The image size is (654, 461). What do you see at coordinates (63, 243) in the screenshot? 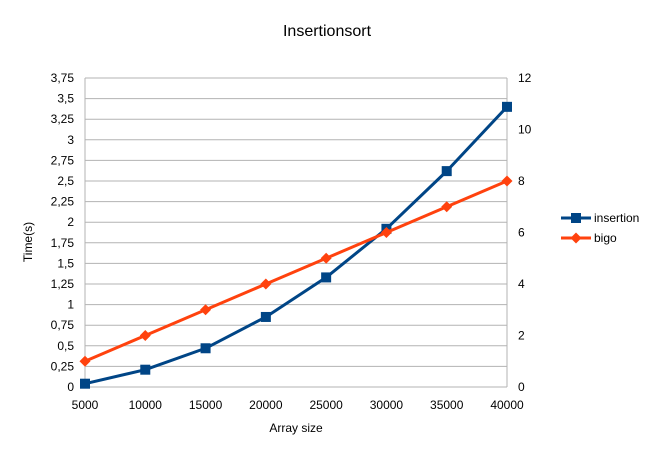
I see `y-tick-label: 1,75` at bounding box center [63, 243].